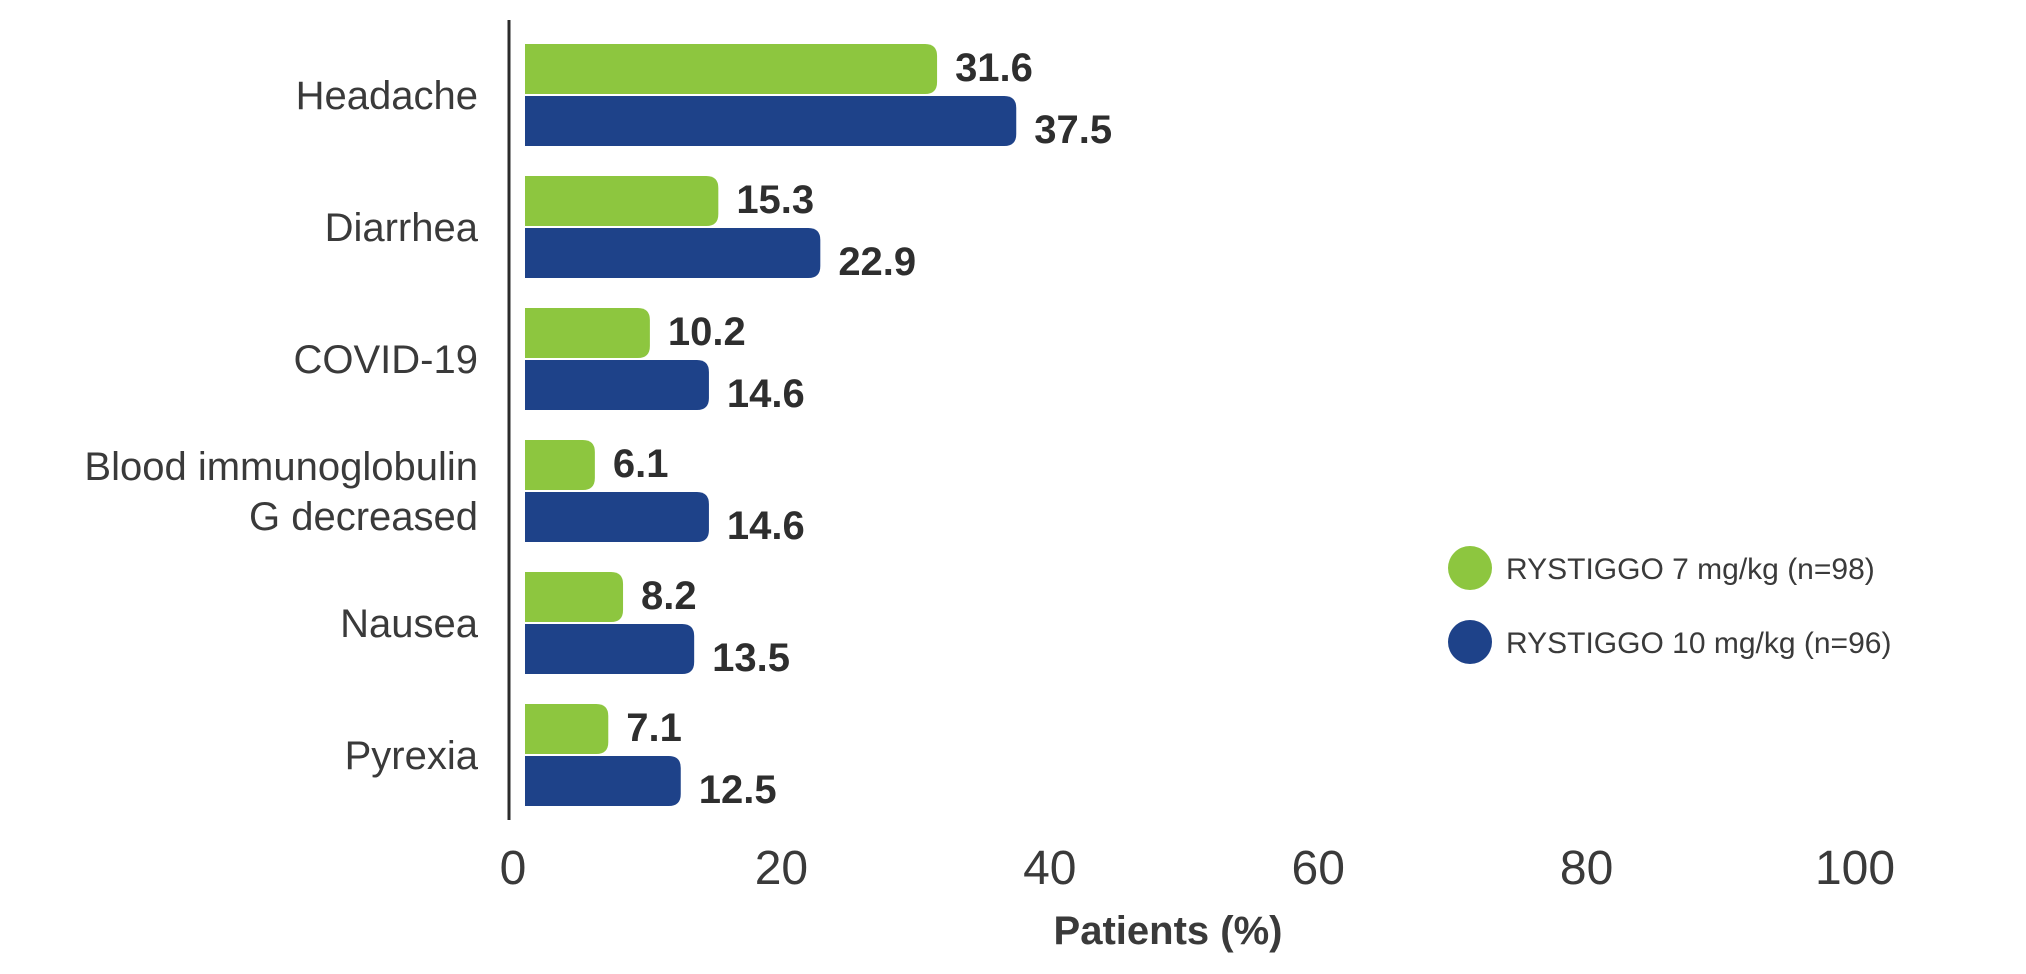 The height and width of the screenshot is (974, 2026). What do you see at coordinates (409, 624) in the screenshot?
I see `category-label: Nausea` at bounding box center [409, 624].